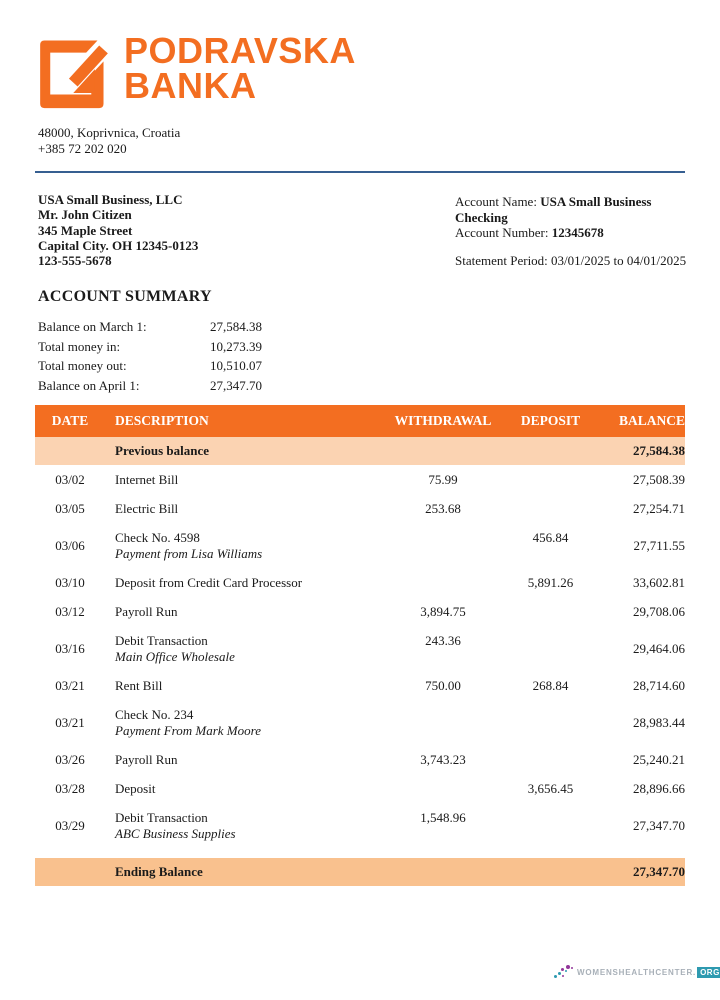 This screenshot has height=1000, width=720. I want to click on cell-date: 03/12, so click(70, 611).